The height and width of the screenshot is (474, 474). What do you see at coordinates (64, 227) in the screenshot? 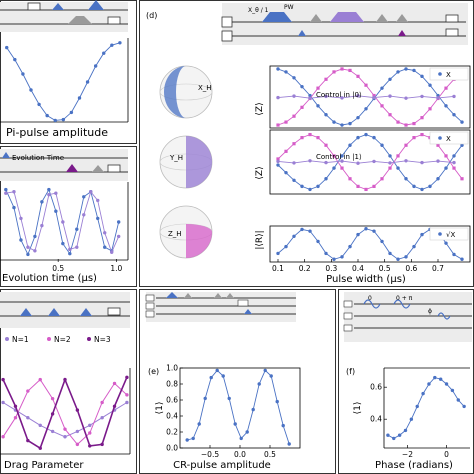
I see `plot-b: 0.5 1.0` at bounding box center [64, 227].